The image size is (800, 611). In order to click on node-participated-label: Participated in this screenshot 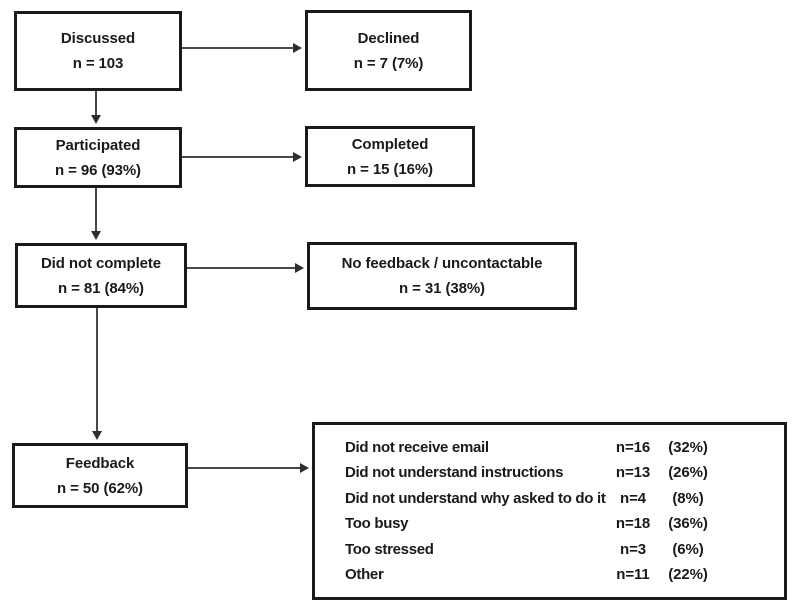, I will do `click(98, 145)`.